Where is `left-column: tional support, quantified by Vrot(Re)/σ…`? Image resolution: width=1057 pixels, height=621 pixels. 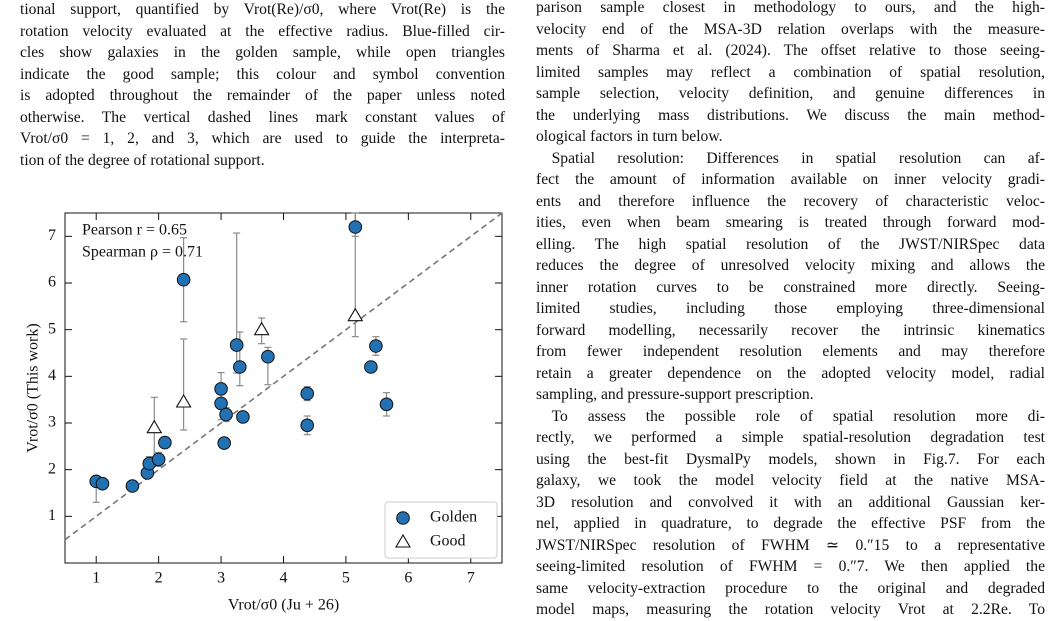 left-column: tional support, quantified by Vrot(Re)/σ… is located at coordinates (262, 85).